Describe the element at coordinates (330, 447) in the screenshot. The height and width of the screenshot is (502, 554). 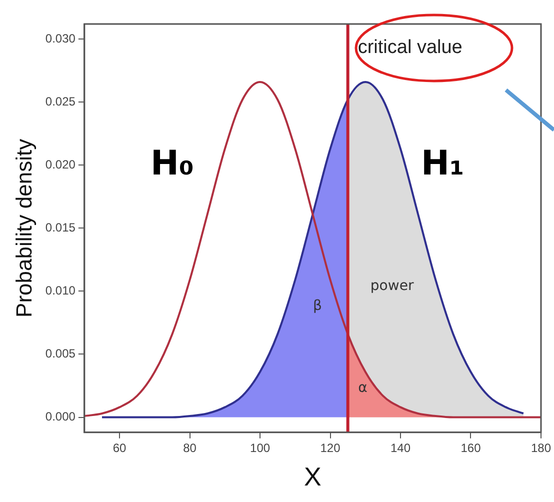
I see `x-tick-label: 120` at that location.